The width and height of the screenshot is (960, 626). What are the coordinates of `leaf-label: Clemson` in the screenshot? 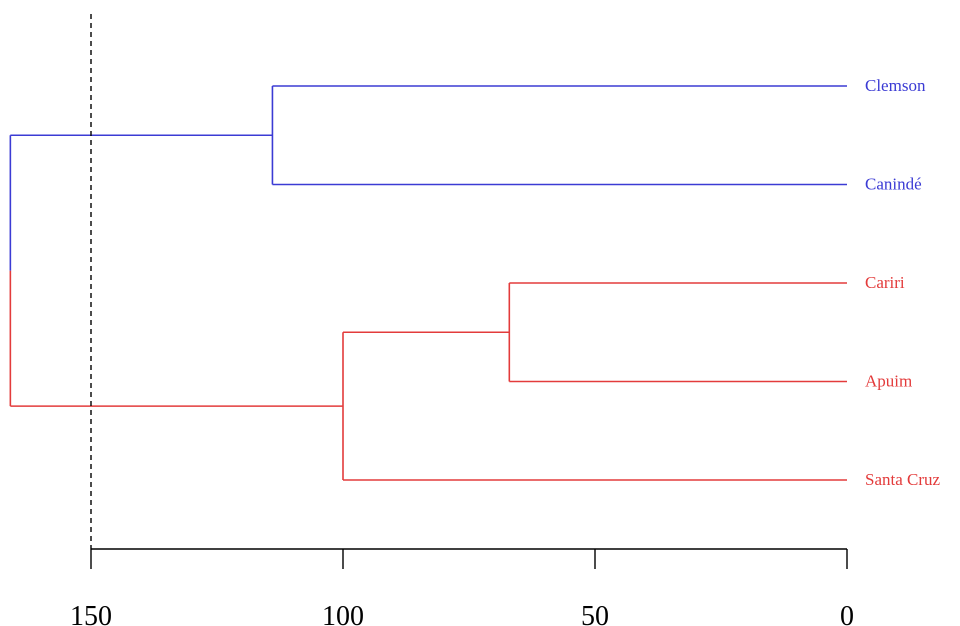 It's located at (895, 85).